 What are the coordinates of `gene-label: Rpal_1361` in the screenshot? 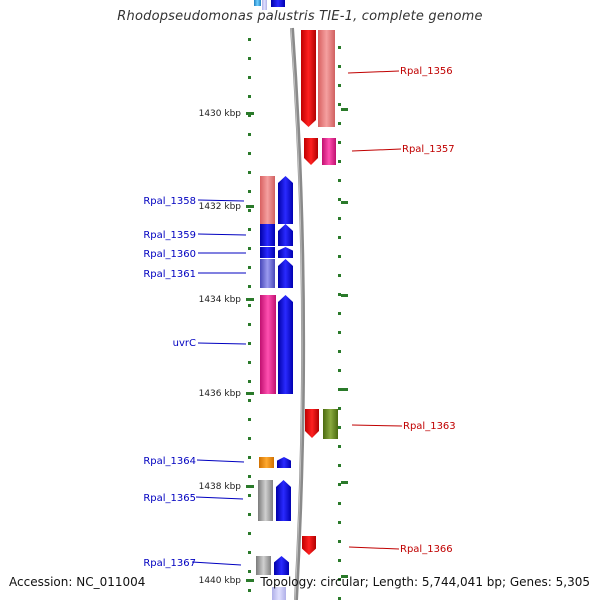 It's located at (169, 274).